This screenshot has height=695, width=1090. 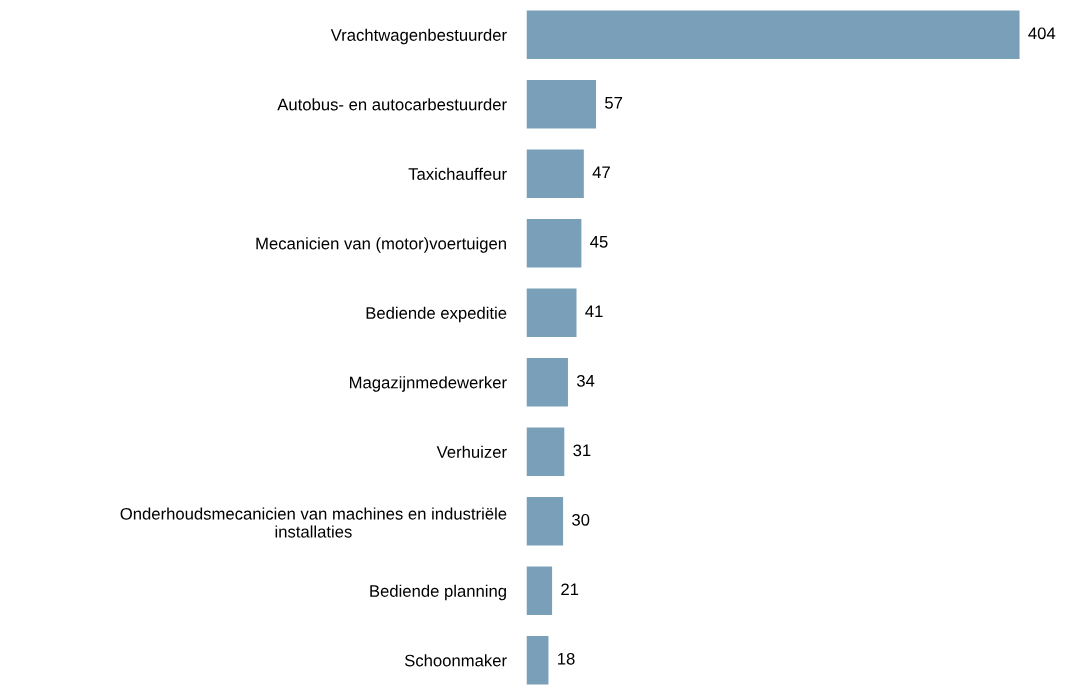 What do you see at coordinates (581, 519) in the screenshot?
I see `data-label: 30` at bounding box center [581, 519].